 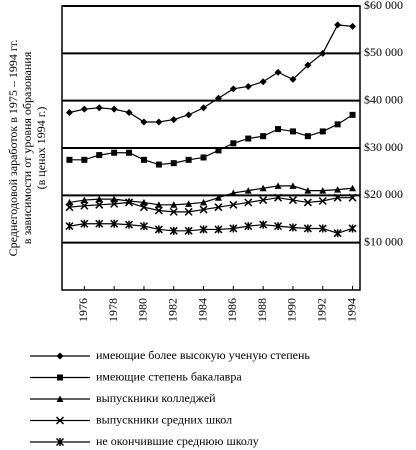 What do you see at coordinates (164, 419) in the screenshot?
I see `legend-label: выпускники средних школ` at bounding box center [164, 419].